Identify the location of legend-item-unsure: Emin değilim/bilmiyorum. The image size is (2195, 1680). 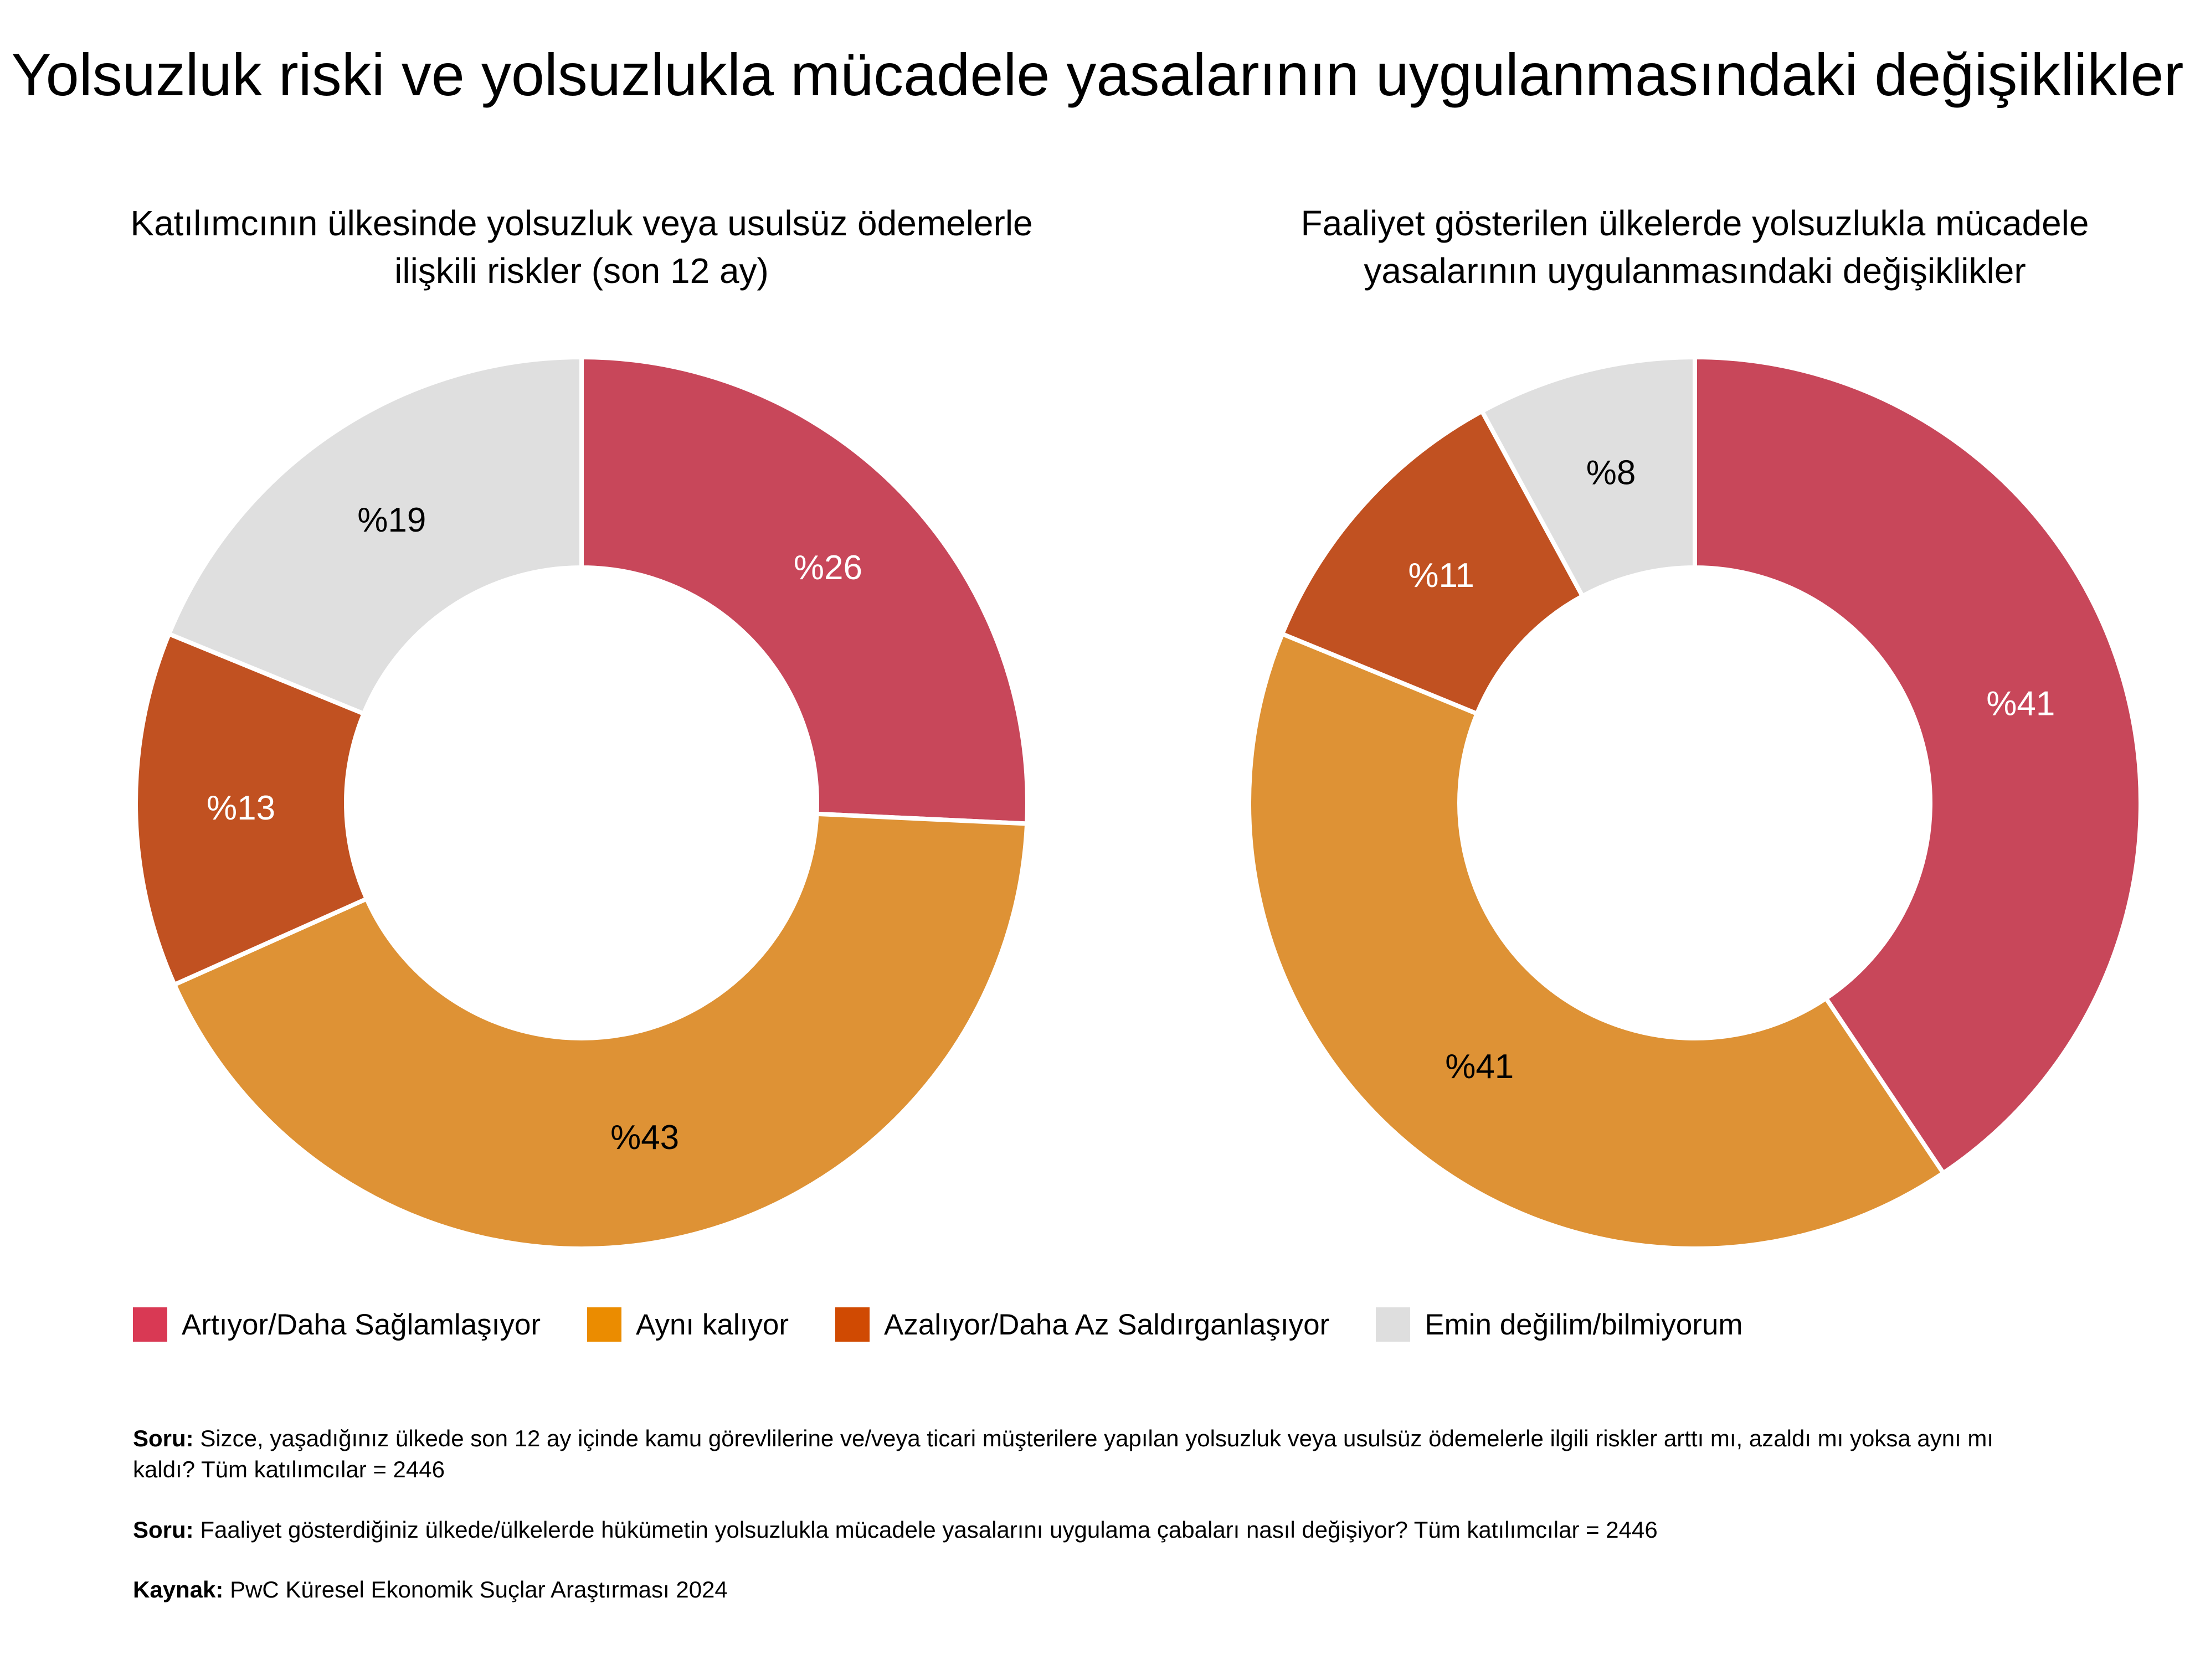
(1559, 1324).